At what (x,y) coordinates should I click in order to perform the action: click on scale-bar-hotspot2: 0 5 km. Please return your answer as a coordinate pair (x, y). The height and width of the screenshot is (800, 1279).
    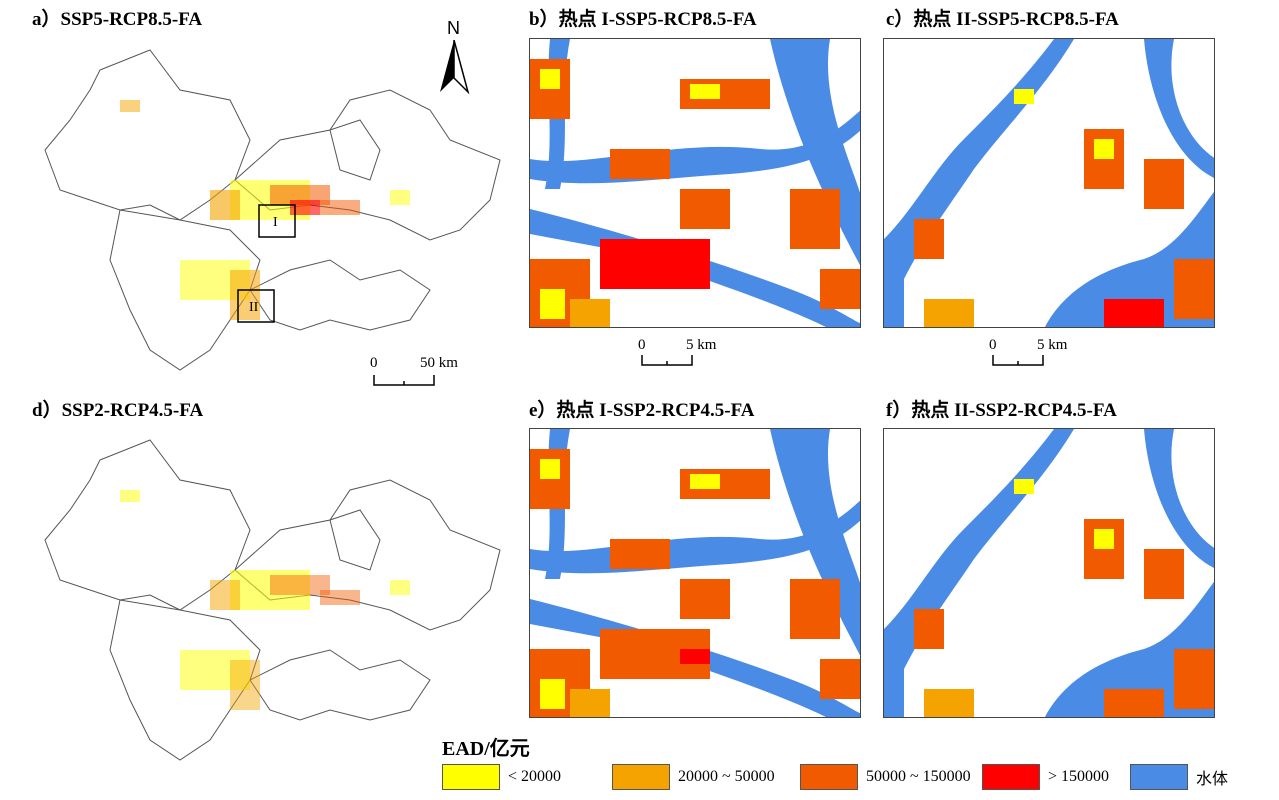
    Looking at the image, I should click on (1042, 352).